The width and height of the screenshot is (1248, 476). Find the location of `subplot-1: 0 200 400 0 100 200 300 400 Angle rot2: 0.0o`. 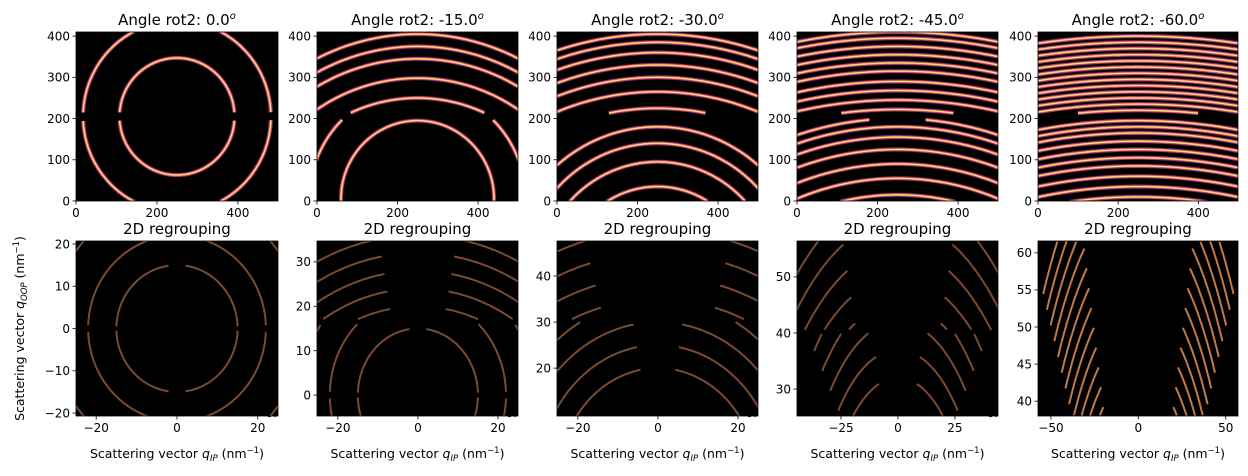

subplot-1: 0 200 400 0 100 200 300 400 Angle rot2: 0.0o is located at coordinates (163, 115).